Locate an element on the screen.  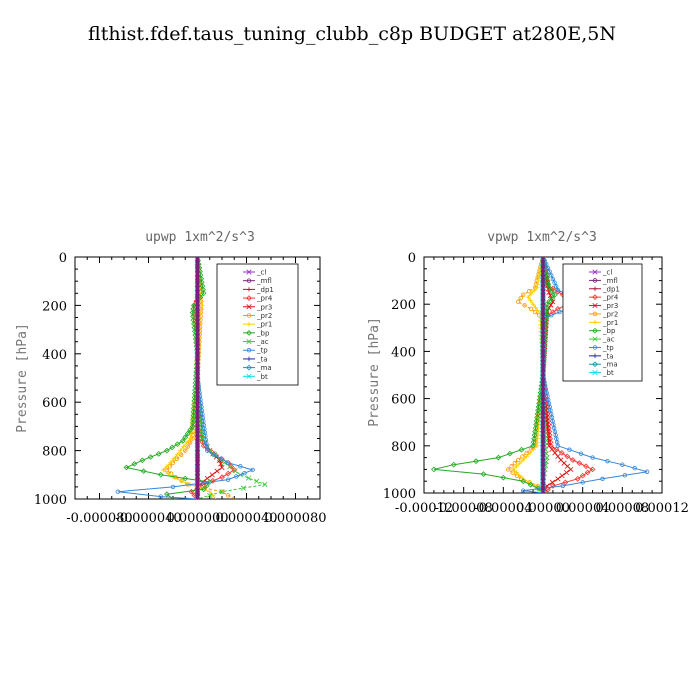
legend-label: _bp is located at coordinates (263, 333).